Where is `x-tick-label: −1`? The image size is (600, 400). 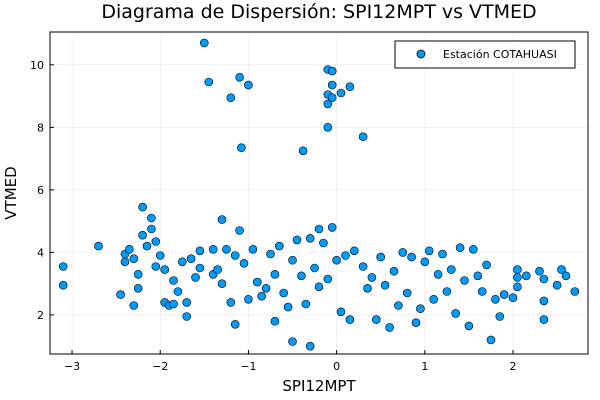
x-tick-label: −1 is located at coordinates (248, 366).